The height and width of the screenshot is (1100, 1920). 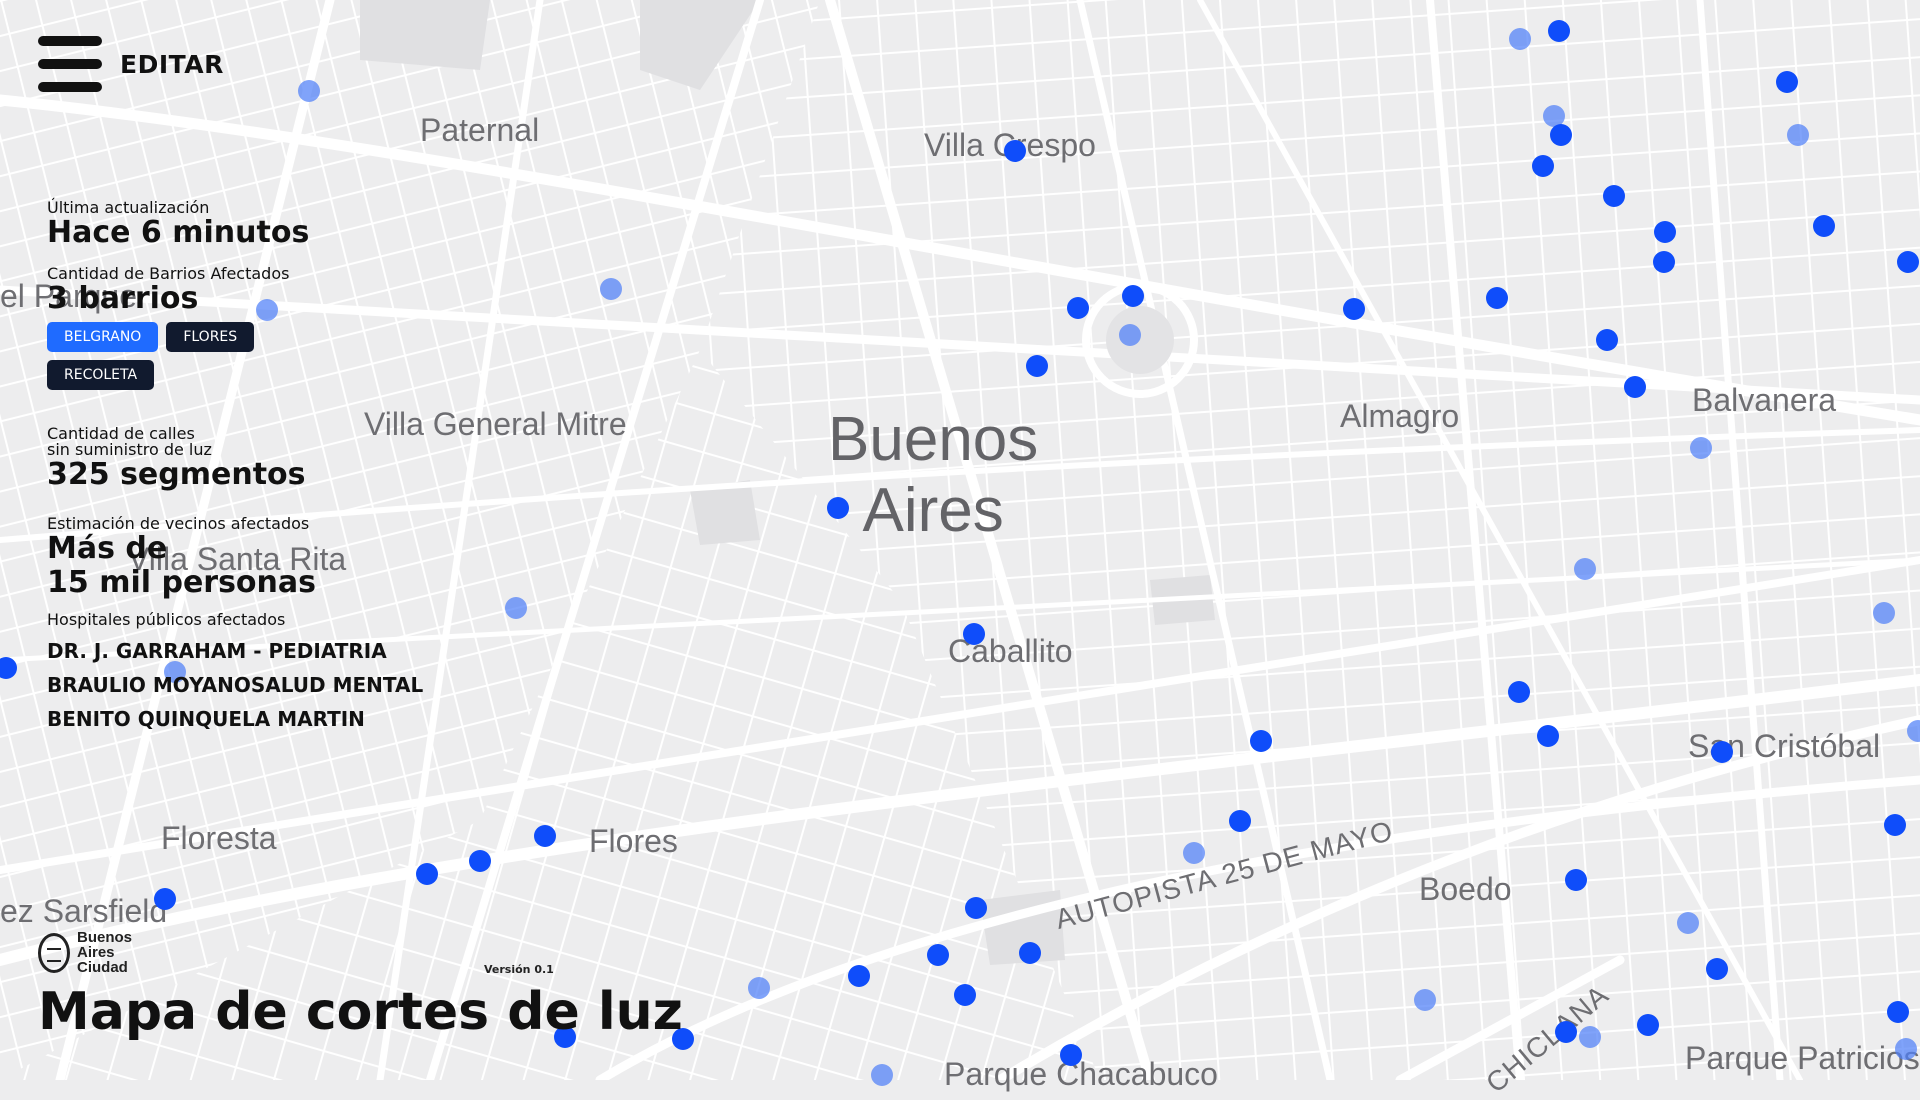 I want to click on barrio-tag-recoleta: RECOLETA, so click(x=101, y=375).